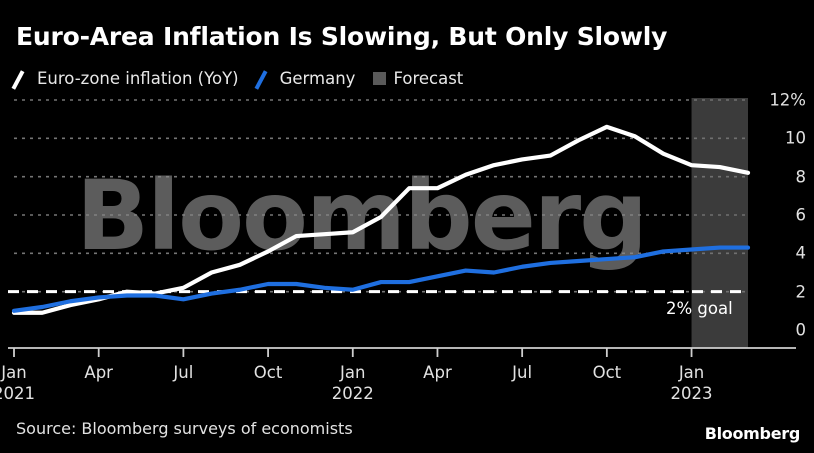 The height and width of the screenshot is (453, 814). I want to click on legend-item-germany: Germany, so click(306, 78).